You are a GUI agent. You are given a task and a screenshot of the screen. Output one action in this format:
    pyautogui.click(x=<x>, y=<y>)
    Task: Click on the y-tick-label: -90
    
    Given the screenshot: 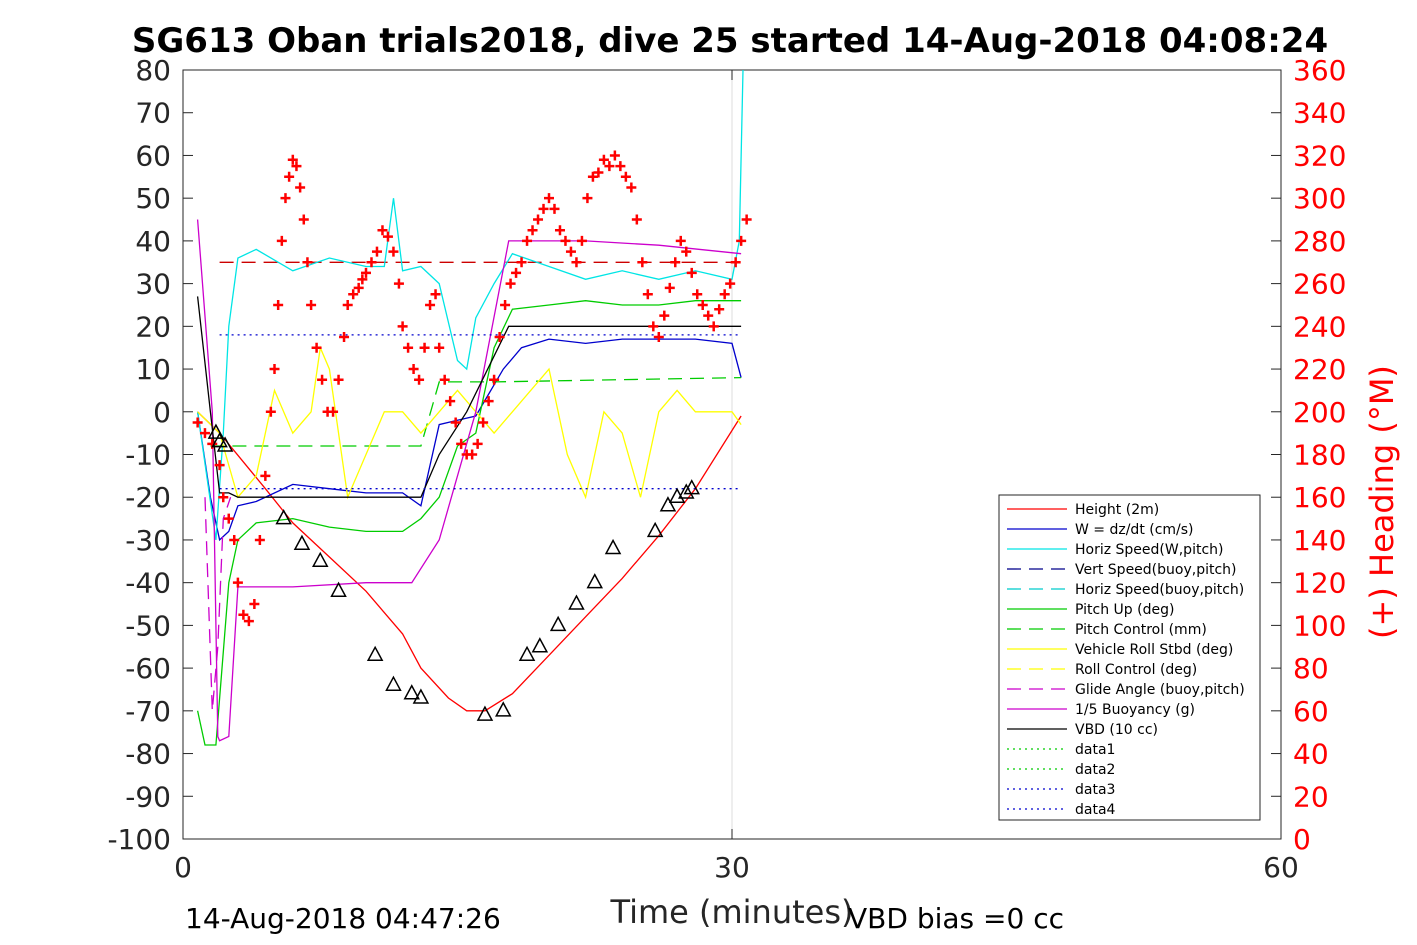 What is the action you would take?
    pyautogui.click(x=148, y=796)
    